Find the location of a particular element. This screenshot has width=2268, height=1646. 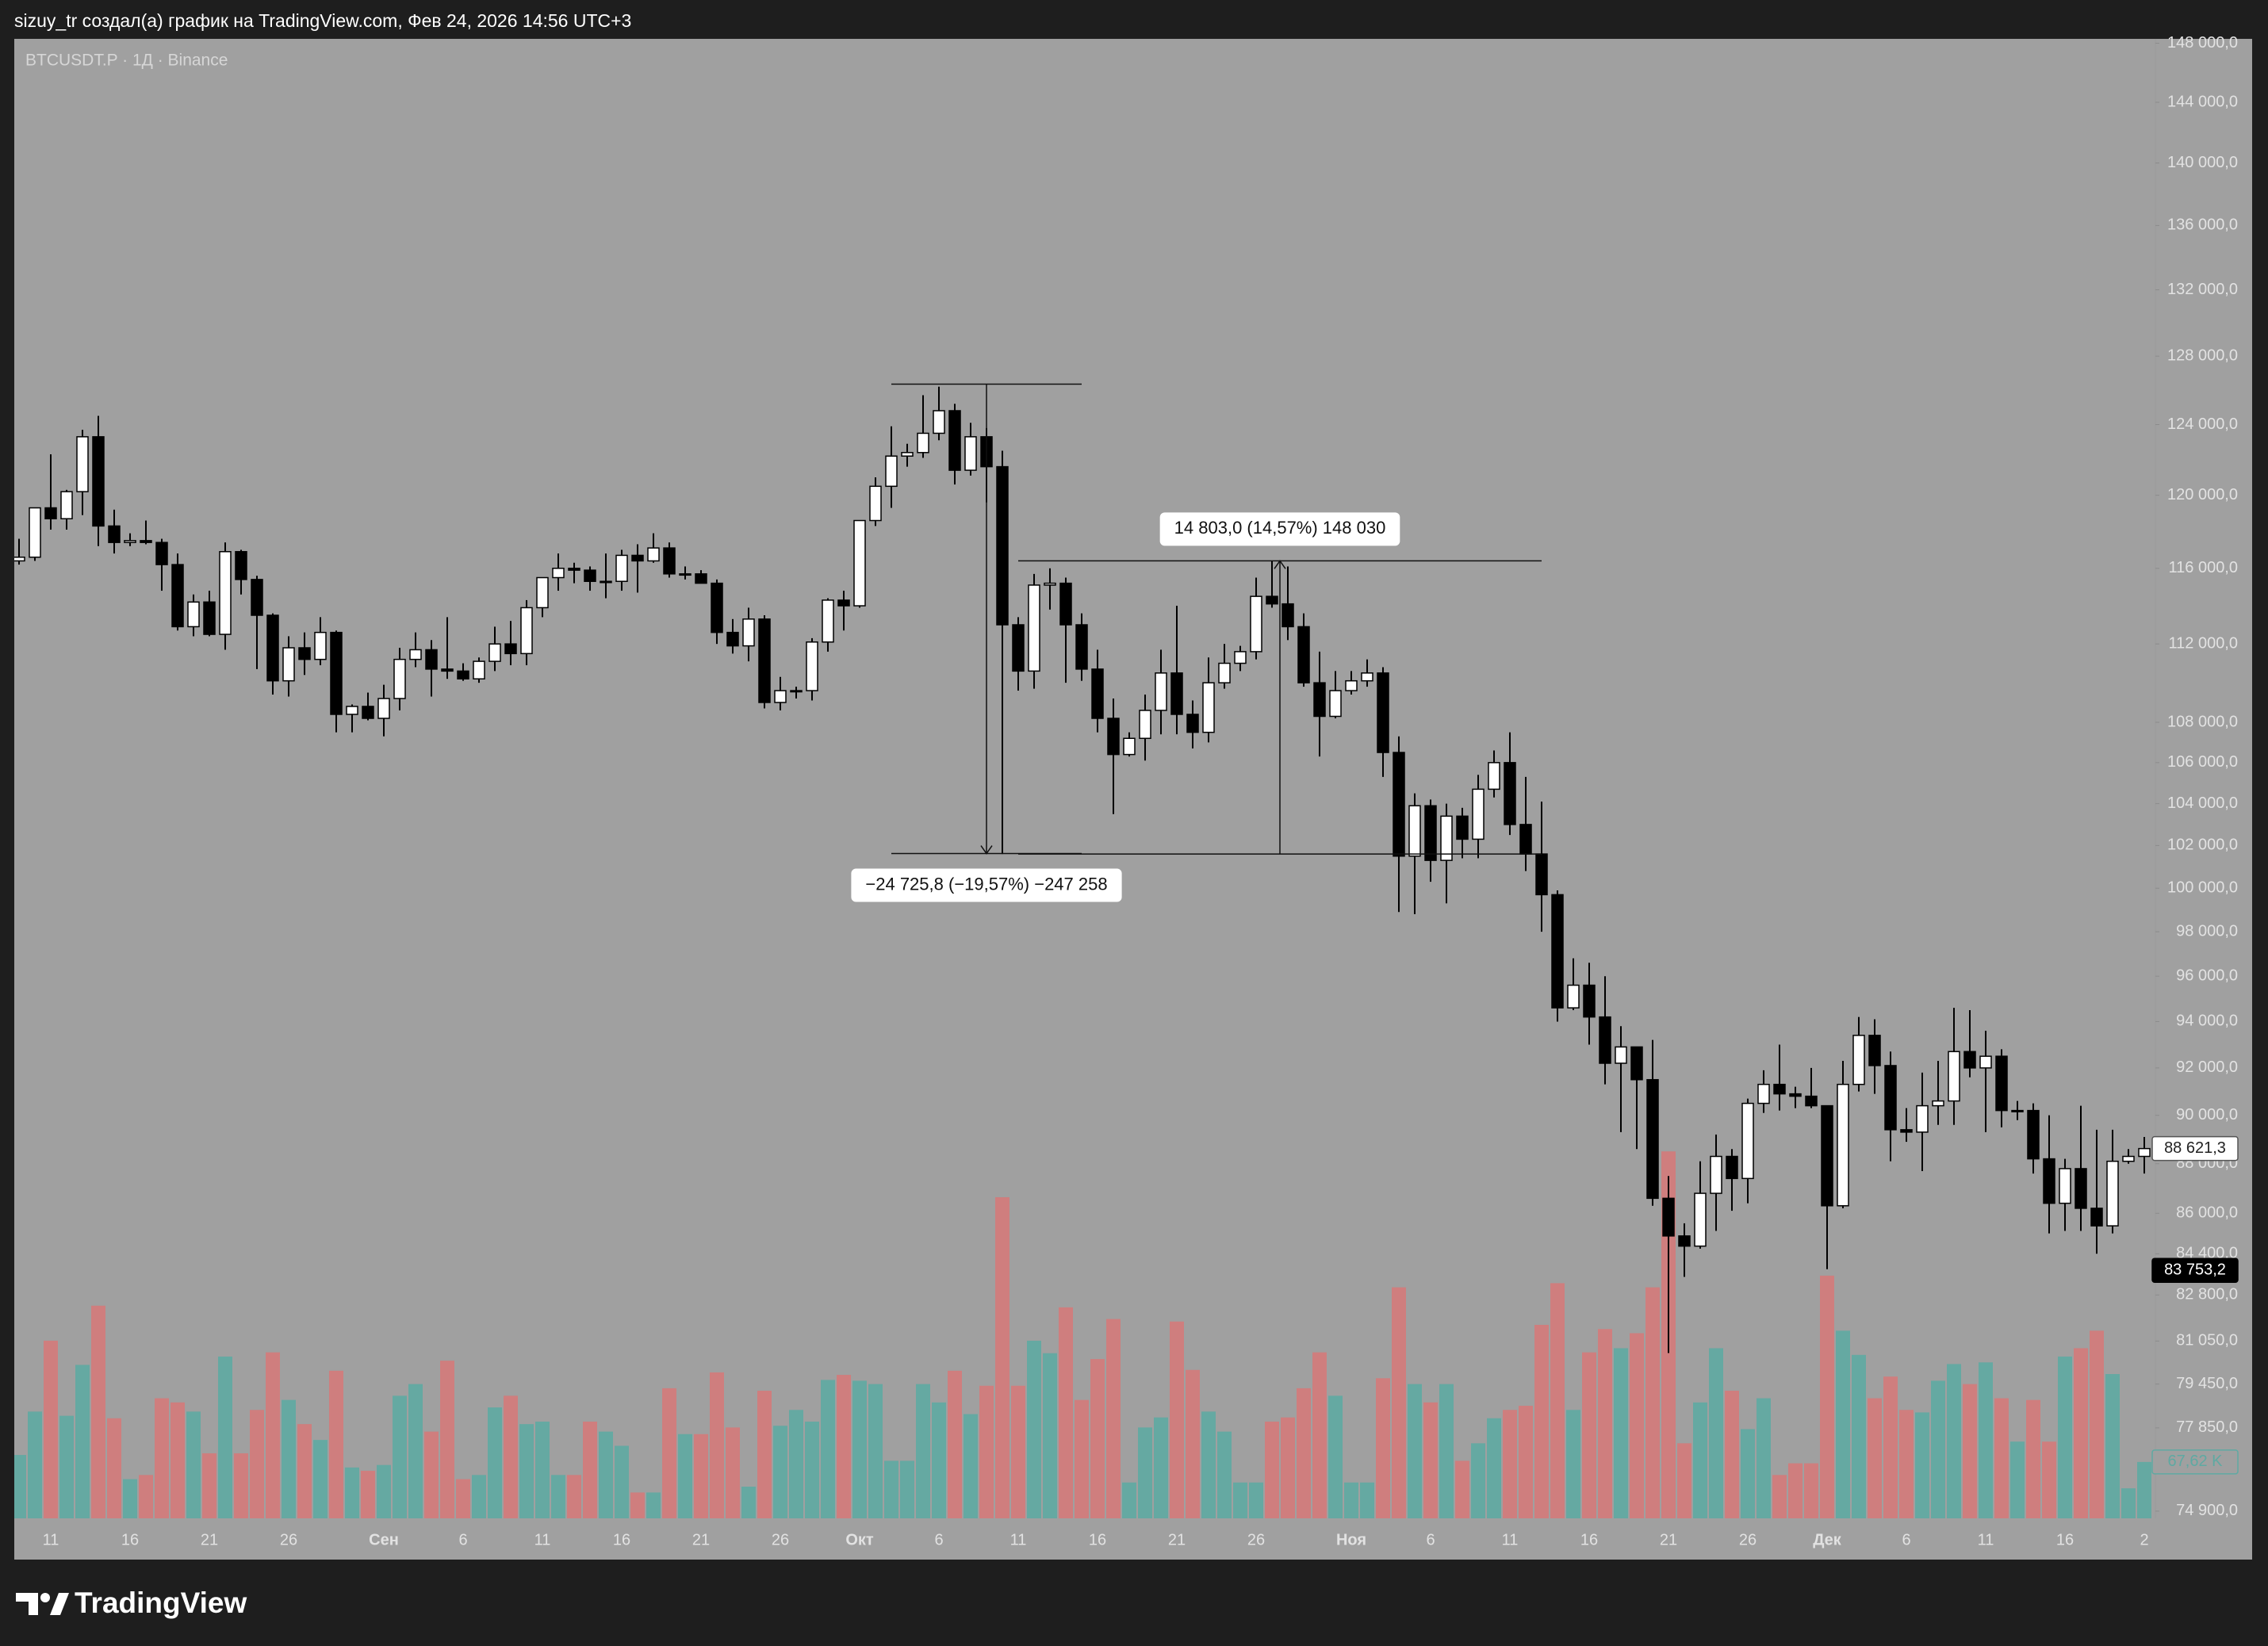

y-tick-label: 79 450,0 is located at coordinates (2207, 1383).